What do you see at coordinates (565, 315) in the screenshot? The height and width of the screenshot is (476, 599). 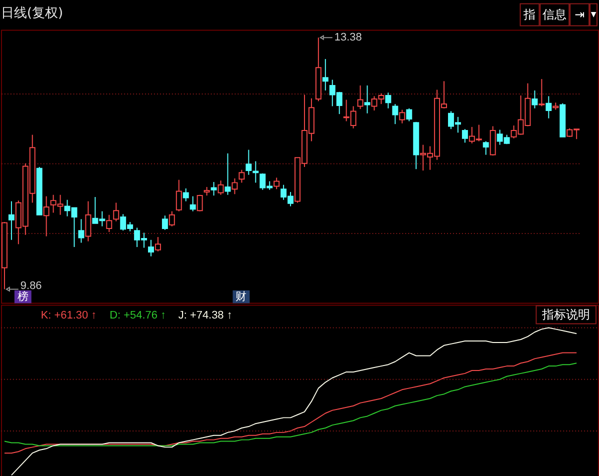 I see `text: 指标说明` at bounding box center [565, 315].